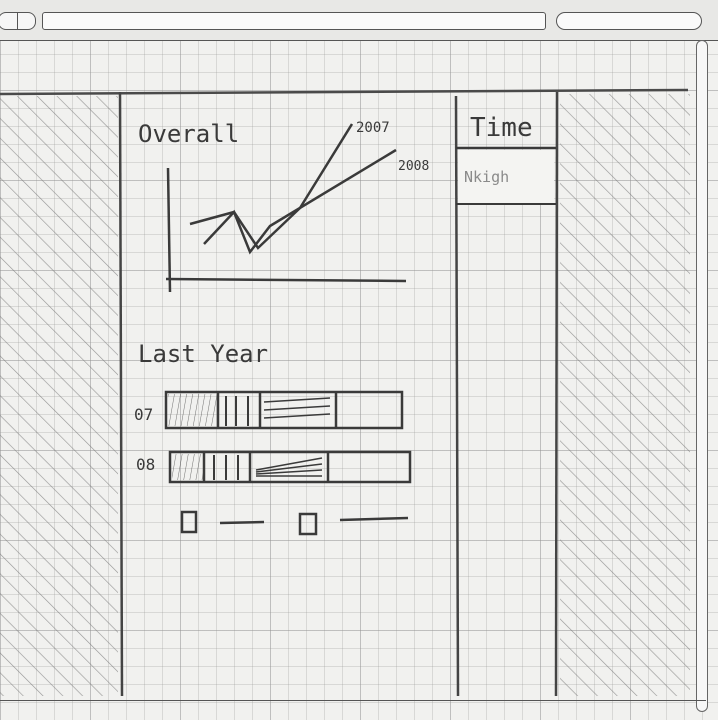 The height and width of the screenshot is (720, 718). Describe the element at coordinates (145, 464) in the screenshot. I see `row-label-08: 08` at that location.